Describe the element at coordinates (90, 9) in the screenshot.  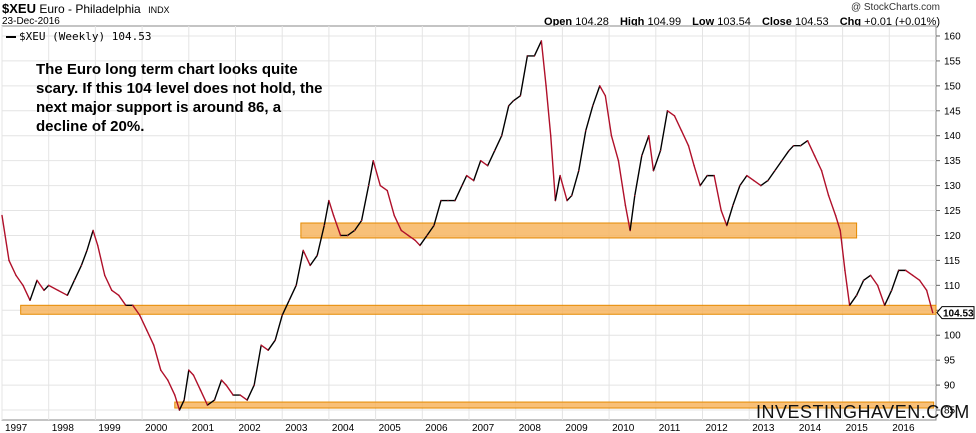
I see `symbol-description: Euro - Philadelphia` at that location.